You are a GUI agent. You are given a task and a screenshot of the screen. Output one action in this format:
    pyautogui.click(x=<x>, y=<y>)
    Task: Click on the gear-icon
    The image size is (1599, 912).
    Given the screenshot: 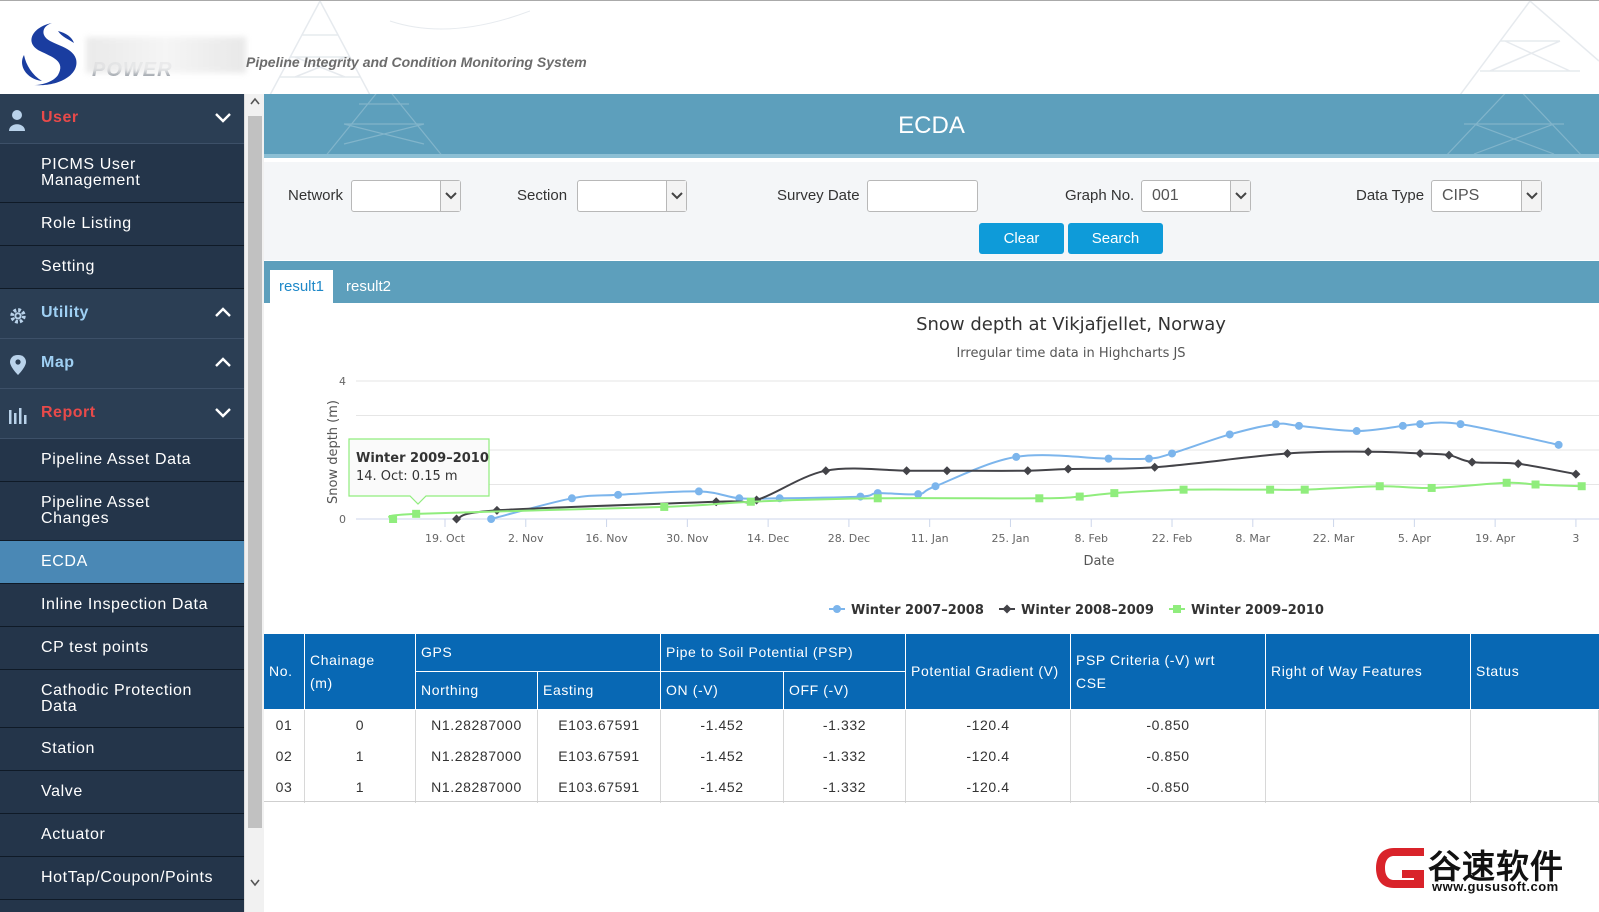 What is the action you would take?
    pyautogui.click(x=18, y=316)
    